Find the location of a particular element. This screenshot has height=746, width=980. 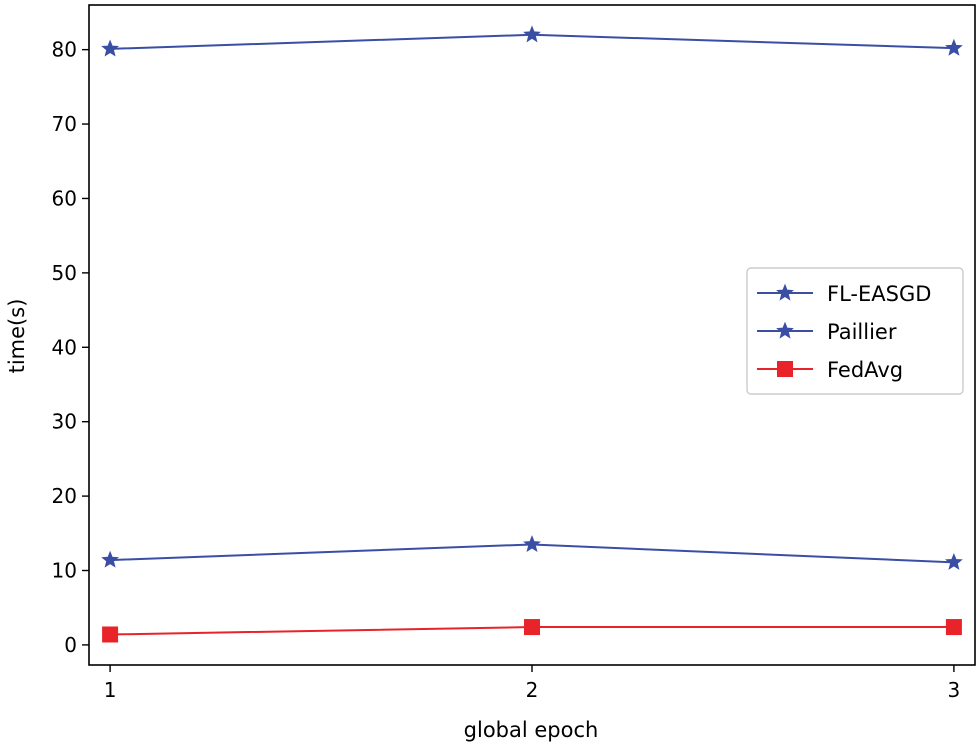

legend-label: Paillier is located at coordinates (862, 332).